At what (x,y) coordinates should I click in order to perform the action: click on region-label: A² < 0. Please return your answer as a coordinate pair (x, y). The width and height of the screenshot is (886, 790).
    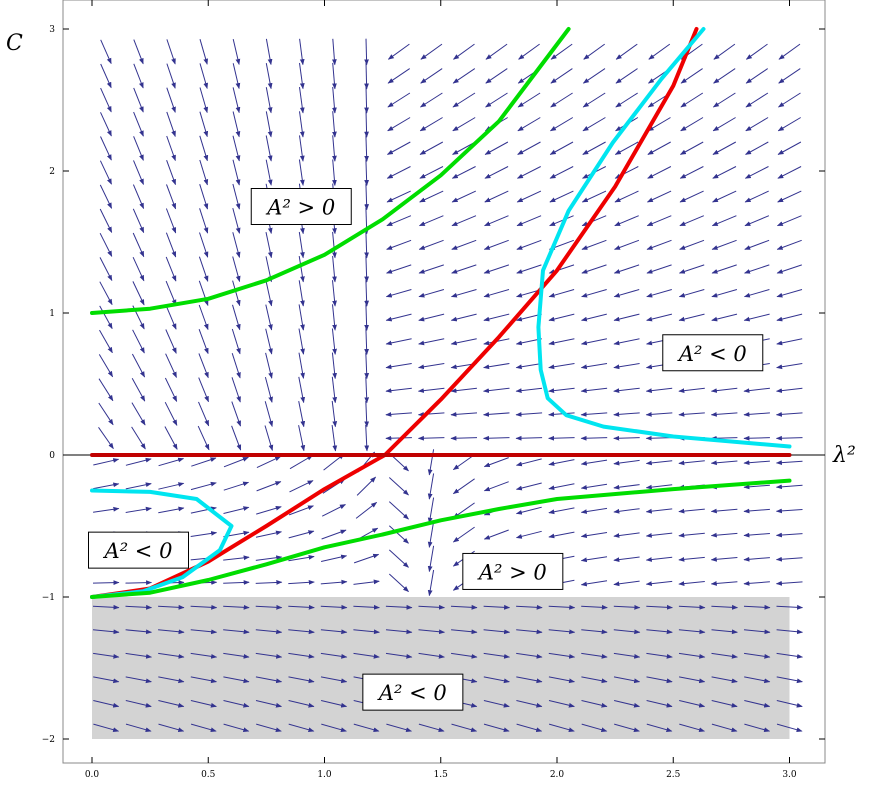
    Looking at the image, I should click on (138, 551).